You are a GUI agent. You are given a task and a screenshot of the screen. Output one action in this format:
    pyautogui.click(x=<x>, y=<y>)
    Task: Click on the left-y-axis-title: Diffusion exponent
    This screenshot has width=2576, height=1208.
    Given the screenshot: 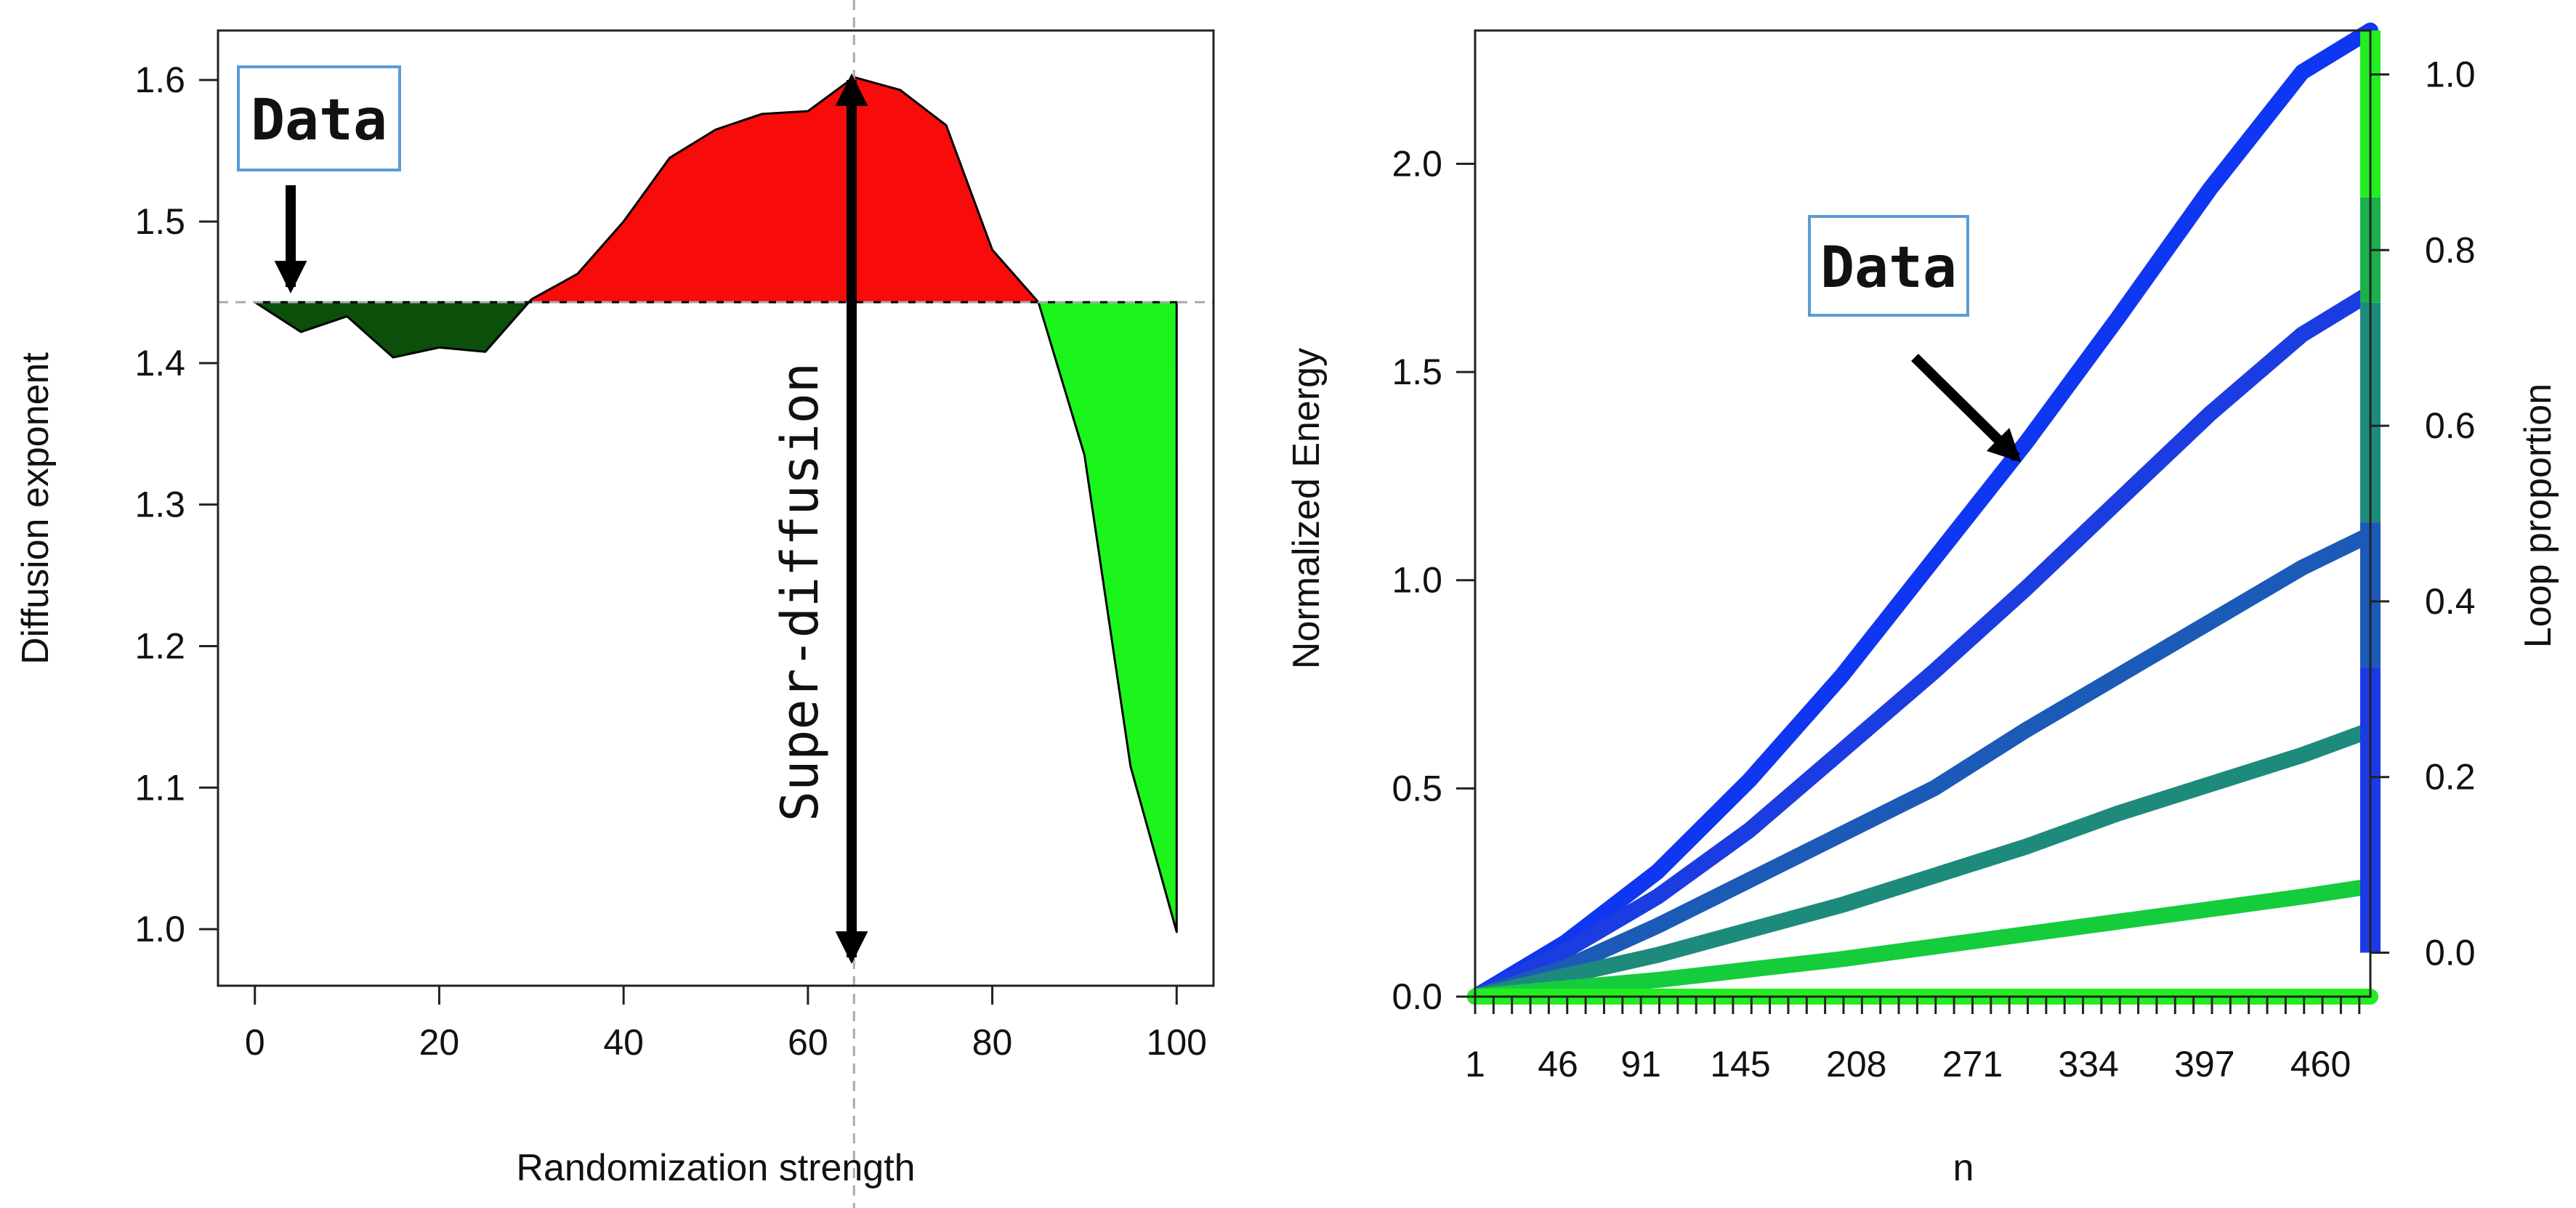 What is the action you would take?
    pyautogui.click(x=36, y=508)
    